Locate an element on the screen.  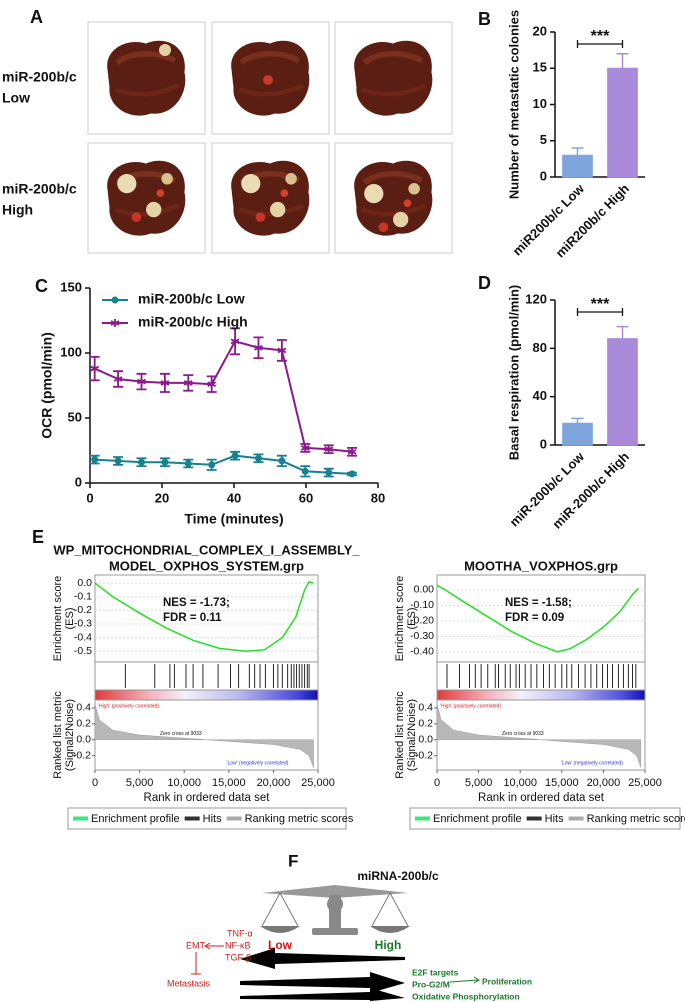
series-line is located at coordinates (223, 464).